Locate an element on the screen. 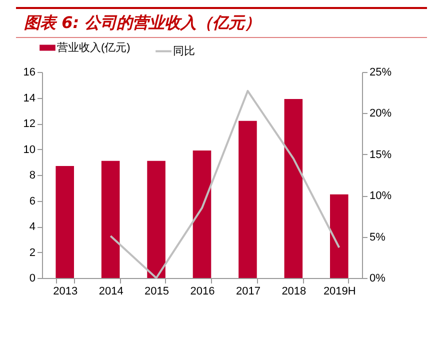 The image size is (437, 339). y-tick-label: 16 is located at coordinates (29, 72).